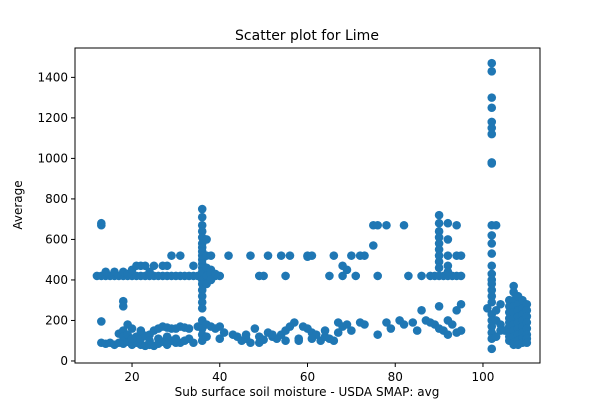 This screenshot has width=600, height=400. What do you see at coordinates (219, 377) in the screenshot?
I see `x-tick-label: 40` at bounding box center [219, 377].